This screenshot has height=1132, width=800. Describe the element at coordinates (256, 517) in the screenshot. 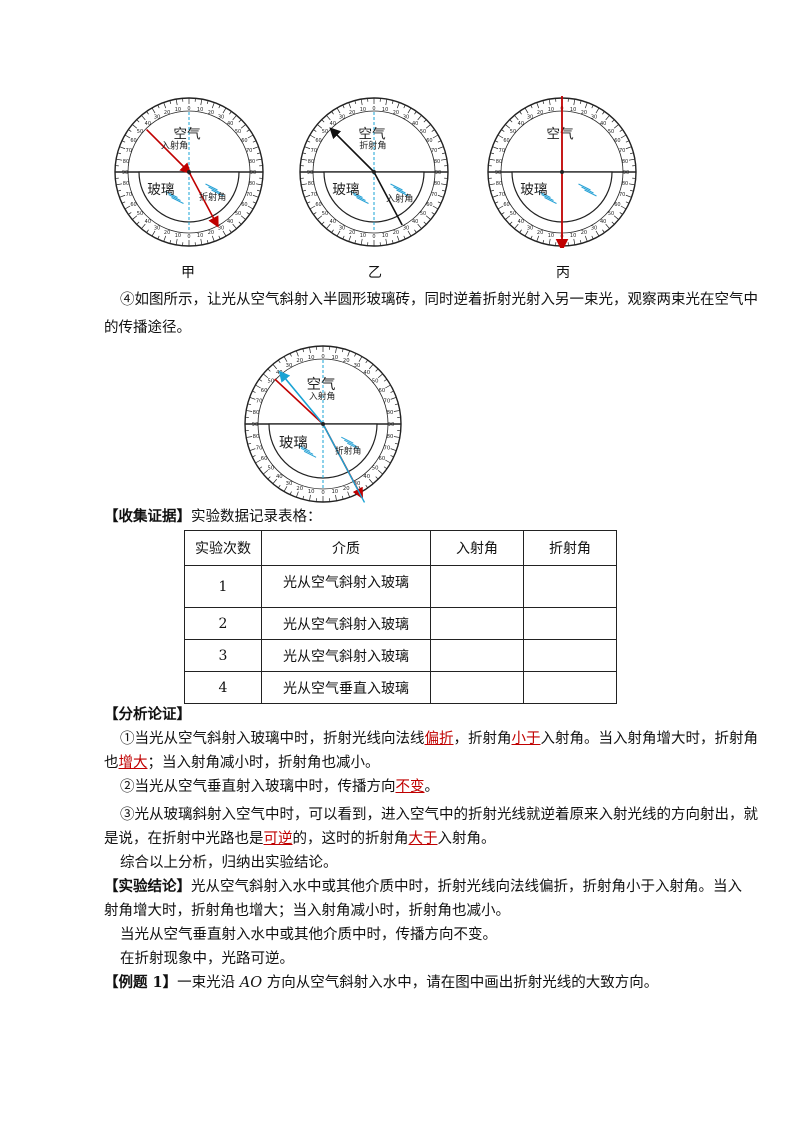

I see `collect-text: 实验数据记录表格：` at that location.